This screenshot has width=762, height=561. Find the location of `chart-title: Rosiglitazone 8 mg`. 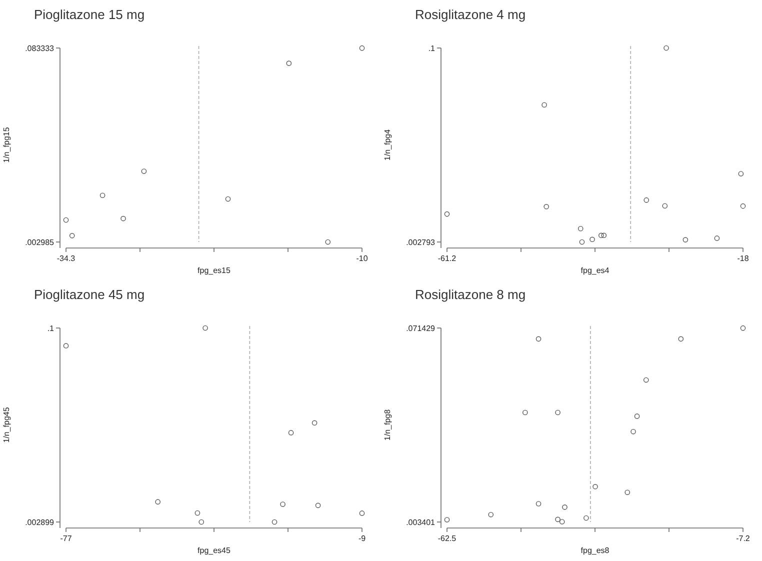

chart-title: Rosiglitazone 8 mg is located at coordinates (470, 294).